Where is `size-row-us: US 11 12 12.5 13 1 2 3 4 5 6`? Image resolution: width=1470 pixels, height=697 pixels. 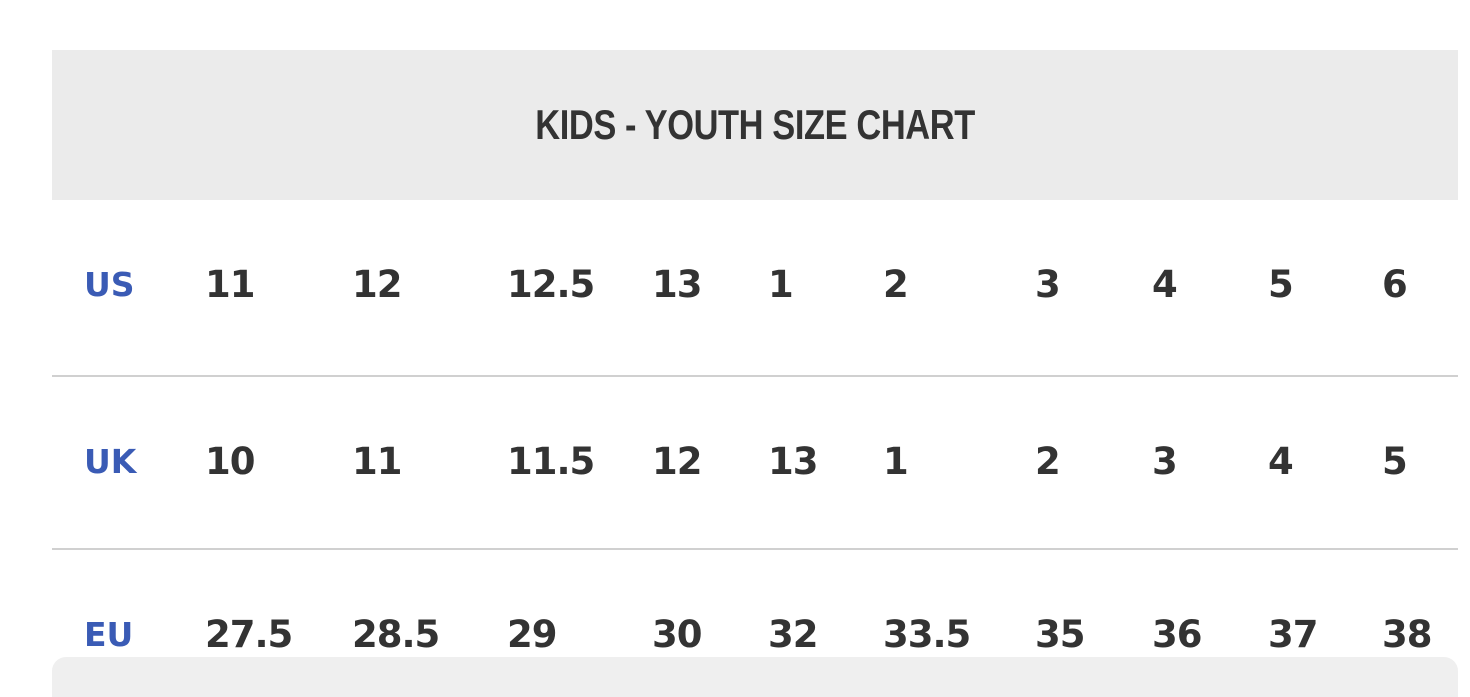
size-row-us: US 11 12 12.5 13 1 2 3 4 5 6 is located at coordinates (755, 285).